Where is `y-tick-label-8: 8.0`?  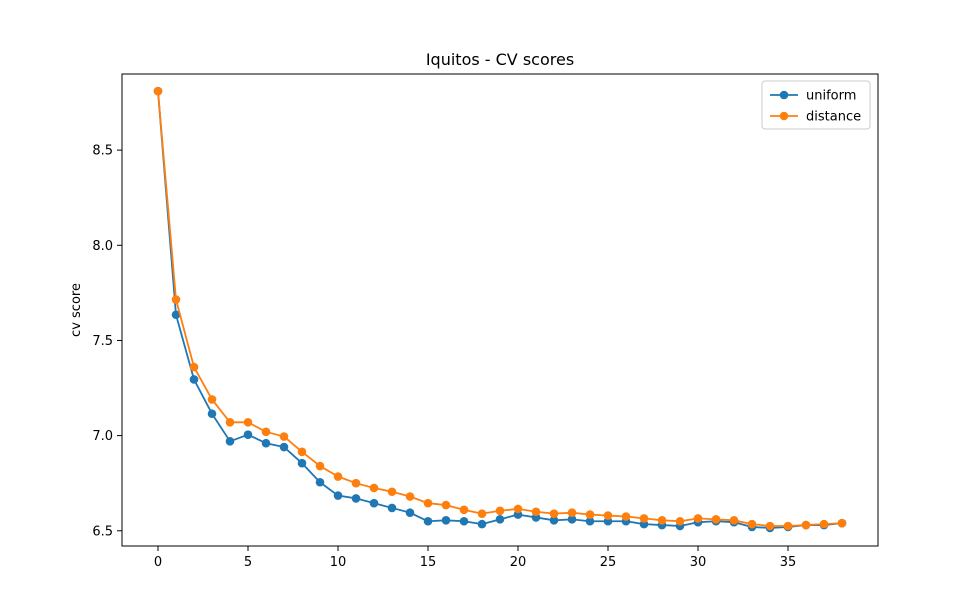
y-tick-label-8: 8.0 is located at coordinates (102, 246).